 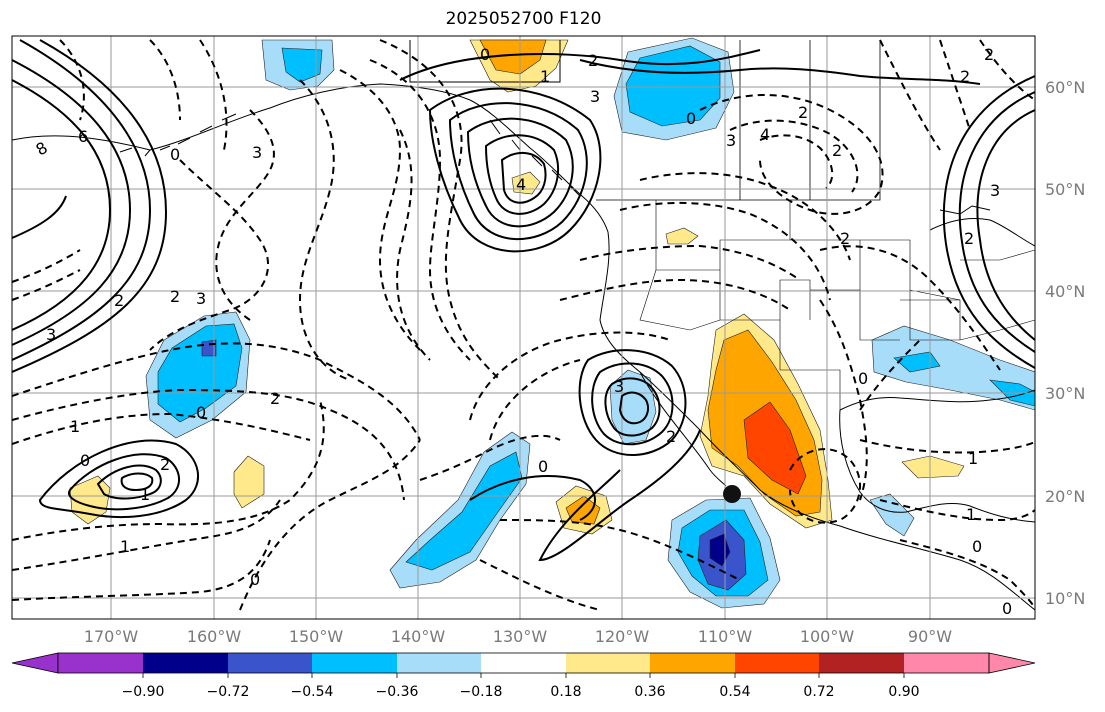 I want to click on lat-tick: 60°N, so click(x=1065, y=87).